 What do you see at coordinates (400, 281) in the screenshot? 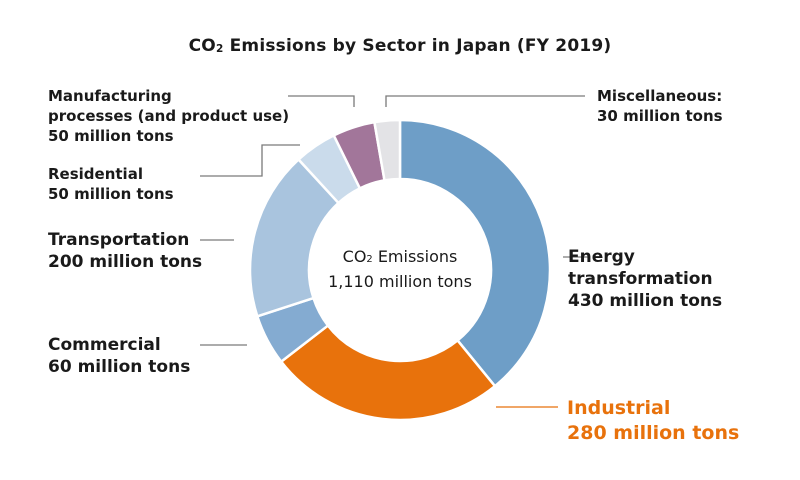
I see `center-label-line2: 1,110 million tons` at bounding box center [400, 281].